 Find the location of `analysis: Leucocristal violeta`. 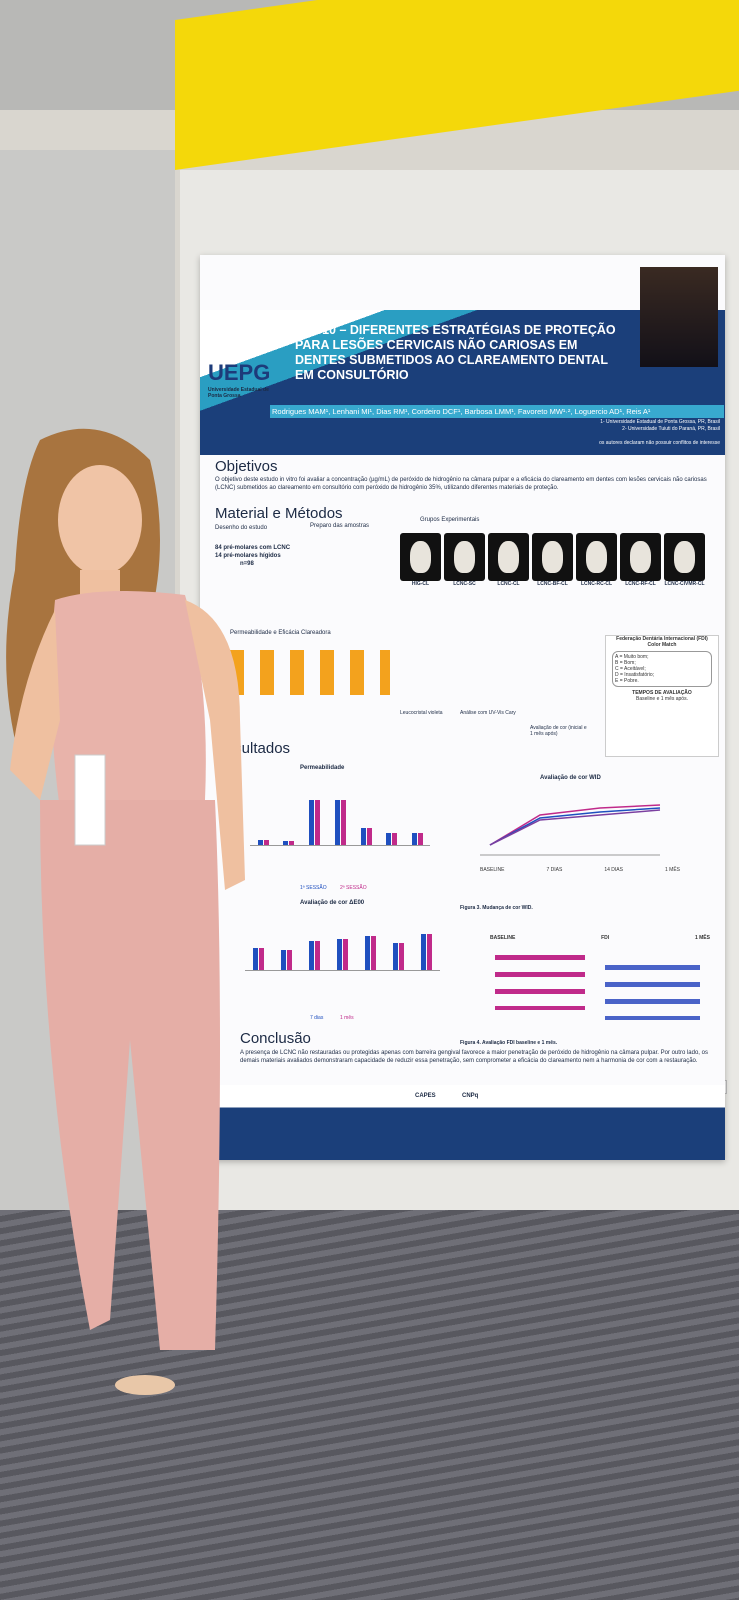

analysis: Leucocristal violeta is located at coordinates (421, 713).